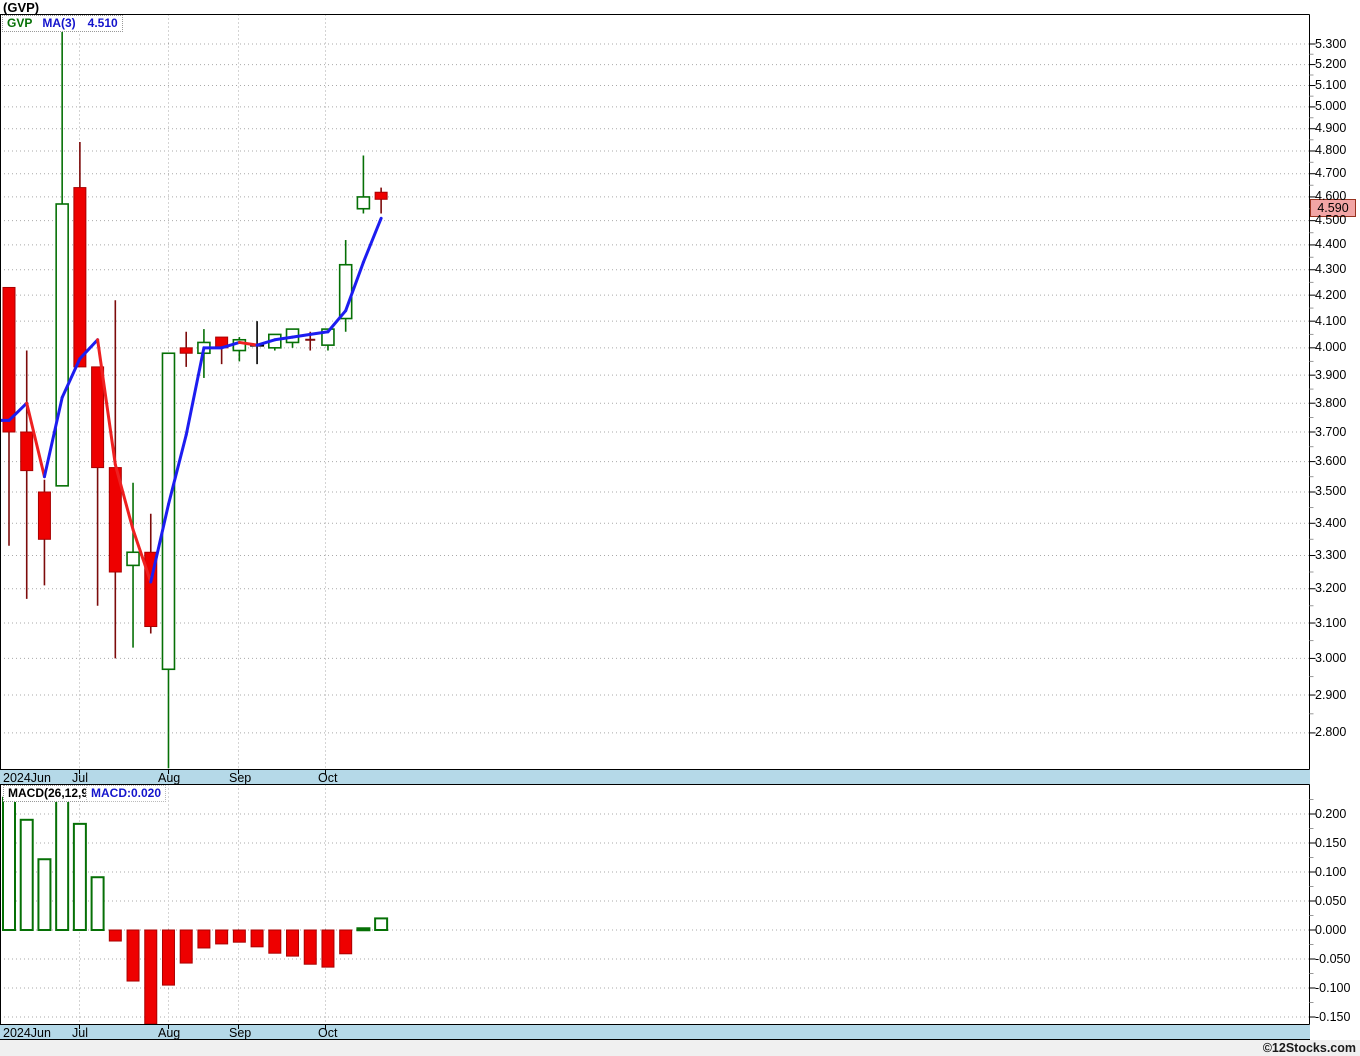 The height and width of the screenshot is (1056, 1360). I want to click on y-axis-label-main: 3.500, so click(1331, 491).